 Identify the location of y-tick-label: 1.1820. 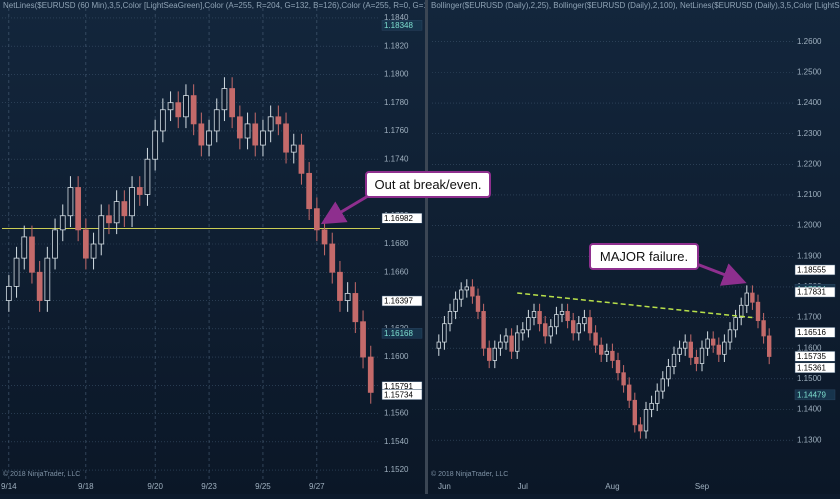
(396, 45).